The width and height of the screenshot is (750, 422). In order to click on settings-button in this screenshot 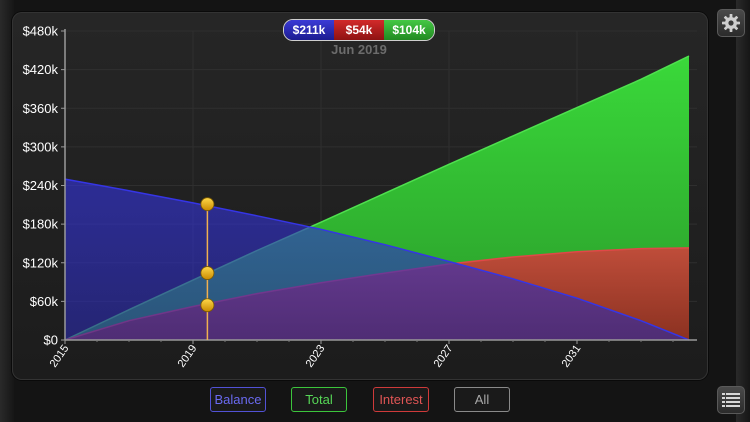, I will do `click(731, 23)`.